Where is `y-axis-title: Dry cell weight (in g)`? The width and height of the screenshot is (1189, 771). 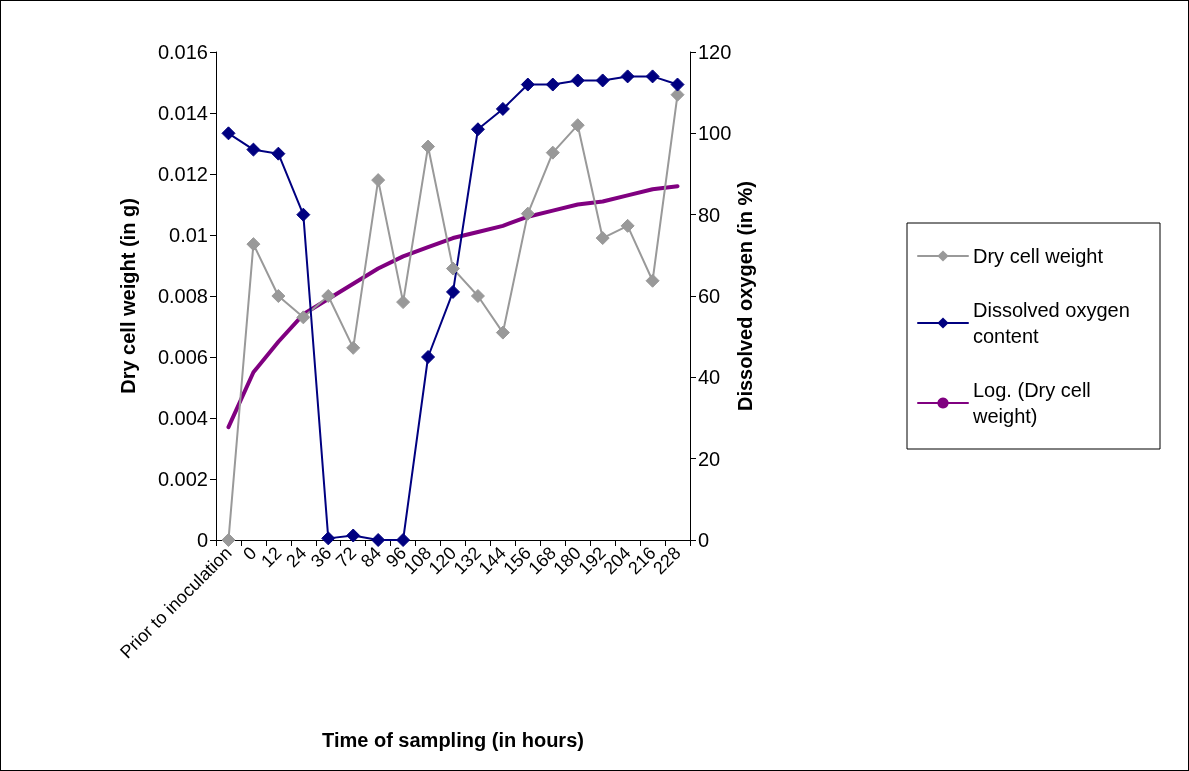
y-axis-title: Dry cell weight (in g) is located at coordinates (128, 296).